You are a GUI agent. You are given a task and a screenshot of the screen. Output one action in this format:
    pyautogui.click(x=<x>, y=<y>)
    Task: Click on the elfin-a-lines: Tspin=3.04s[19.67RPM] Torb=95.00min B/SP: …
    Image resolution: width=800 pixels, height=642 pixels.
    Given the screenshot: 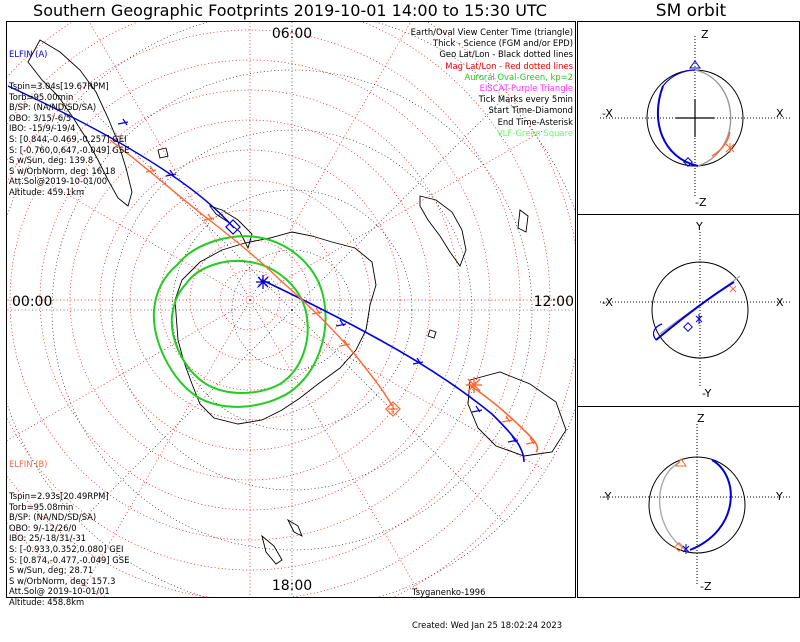 What is the action you would take?
    pyautogui.click(x=69, y=139)
    